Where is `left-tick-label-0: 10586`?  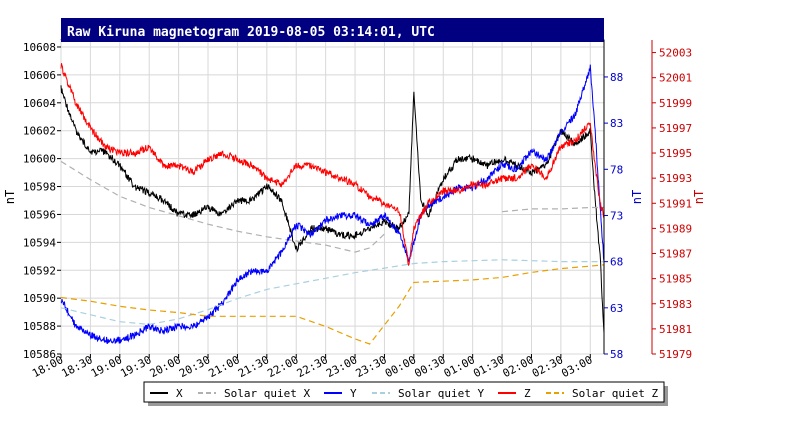
left-tick-label-0: 10586 is located at coordinates (39, 354).